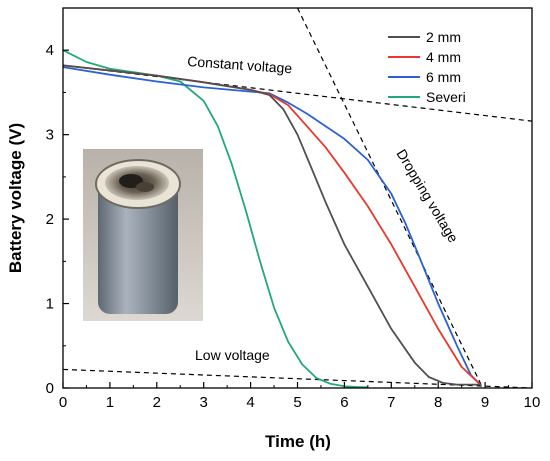 The height and width of the screenshot is (461, 550). What do you see at coordinates (297, 93) in the screenshot?
I see `reference-line-constant-voltage` at bounding box center [297, 93].